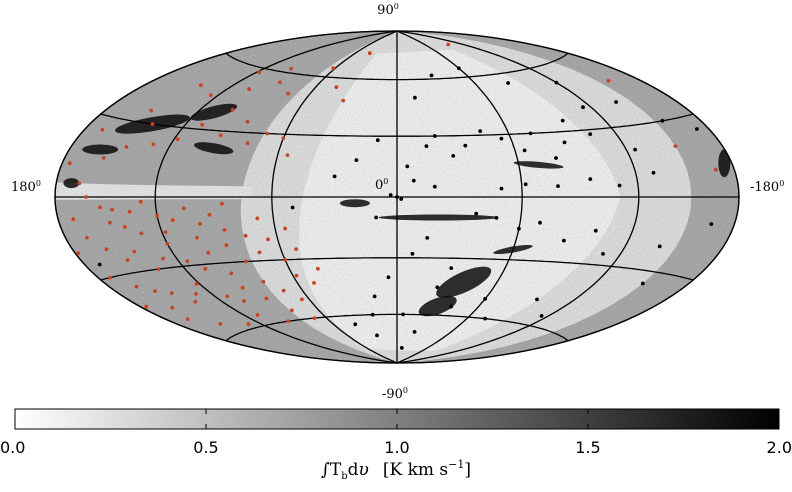 Image resolution: width=792 pixels, height=492 pixels. Describe the element at coordinates (779, 447) in the screenshot. I see `colorbar-tick-label: 2.0` at that location.